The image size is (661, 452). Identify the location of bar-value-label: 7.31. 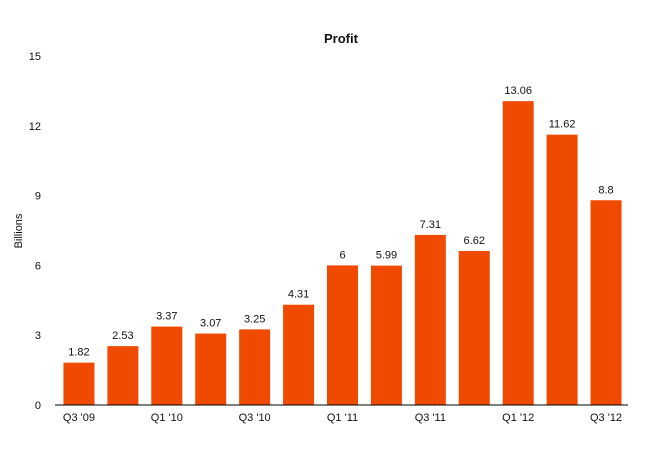
(430, 225).